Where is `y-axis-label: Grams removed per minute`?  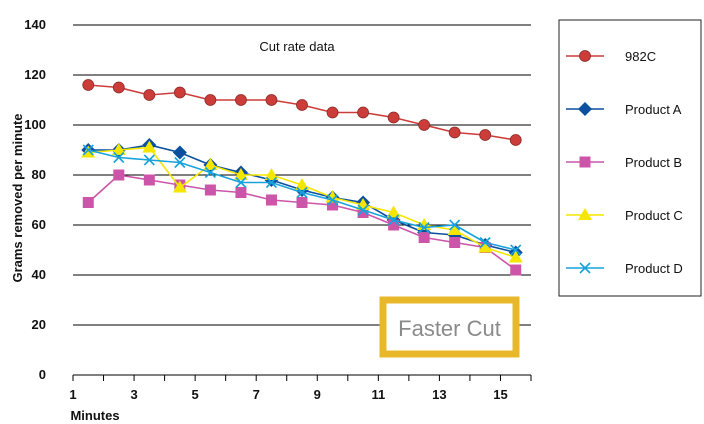 y-axis-label: Grams removed per minute is located at coordinates (17, 197).